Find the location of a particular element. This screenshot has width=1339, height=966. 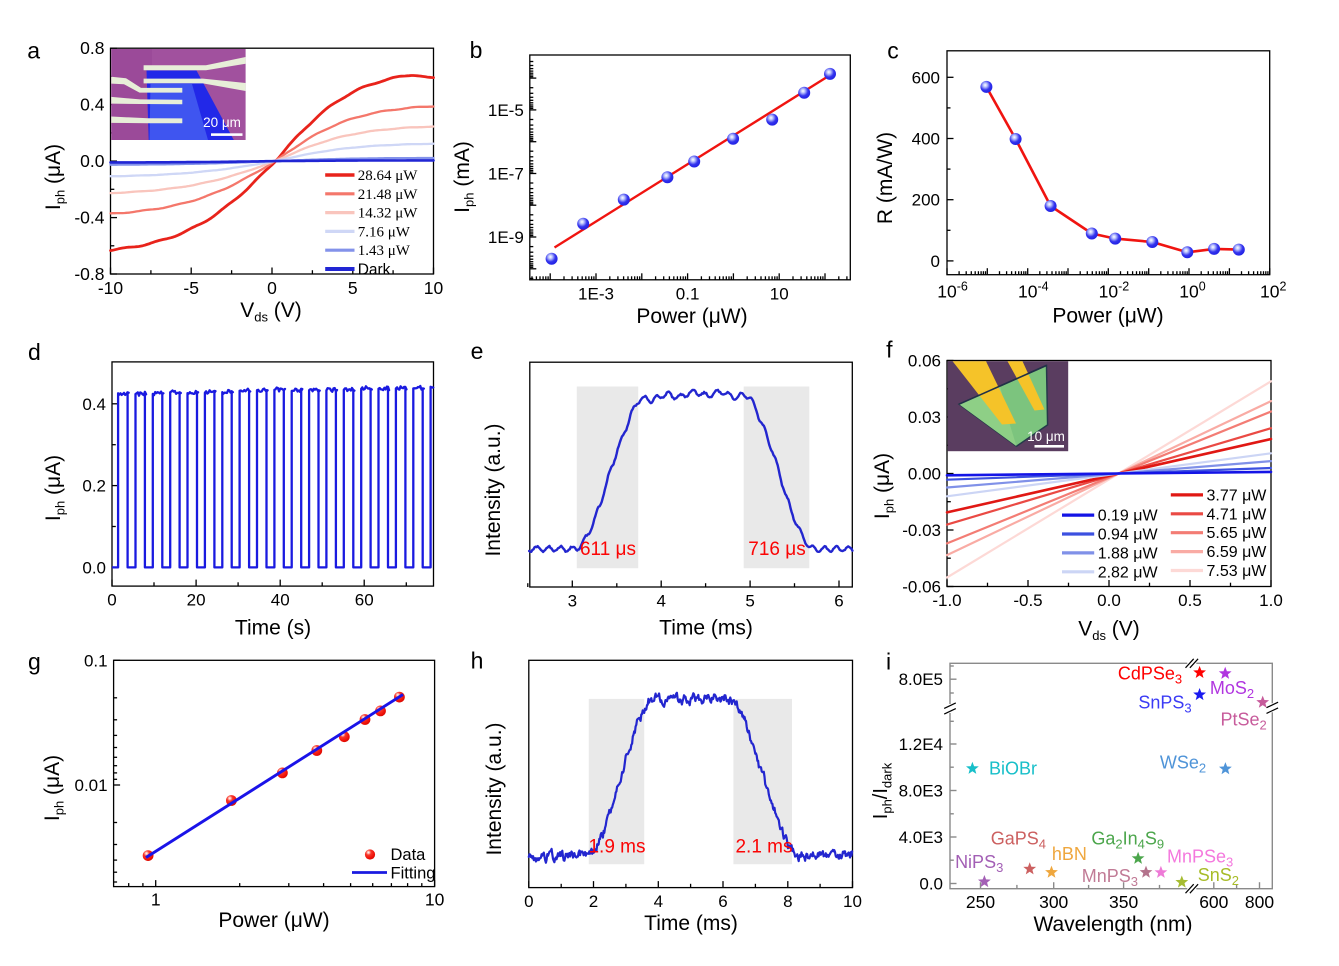

svg-text: Iph/Idark is located at coordinates (882, 790).